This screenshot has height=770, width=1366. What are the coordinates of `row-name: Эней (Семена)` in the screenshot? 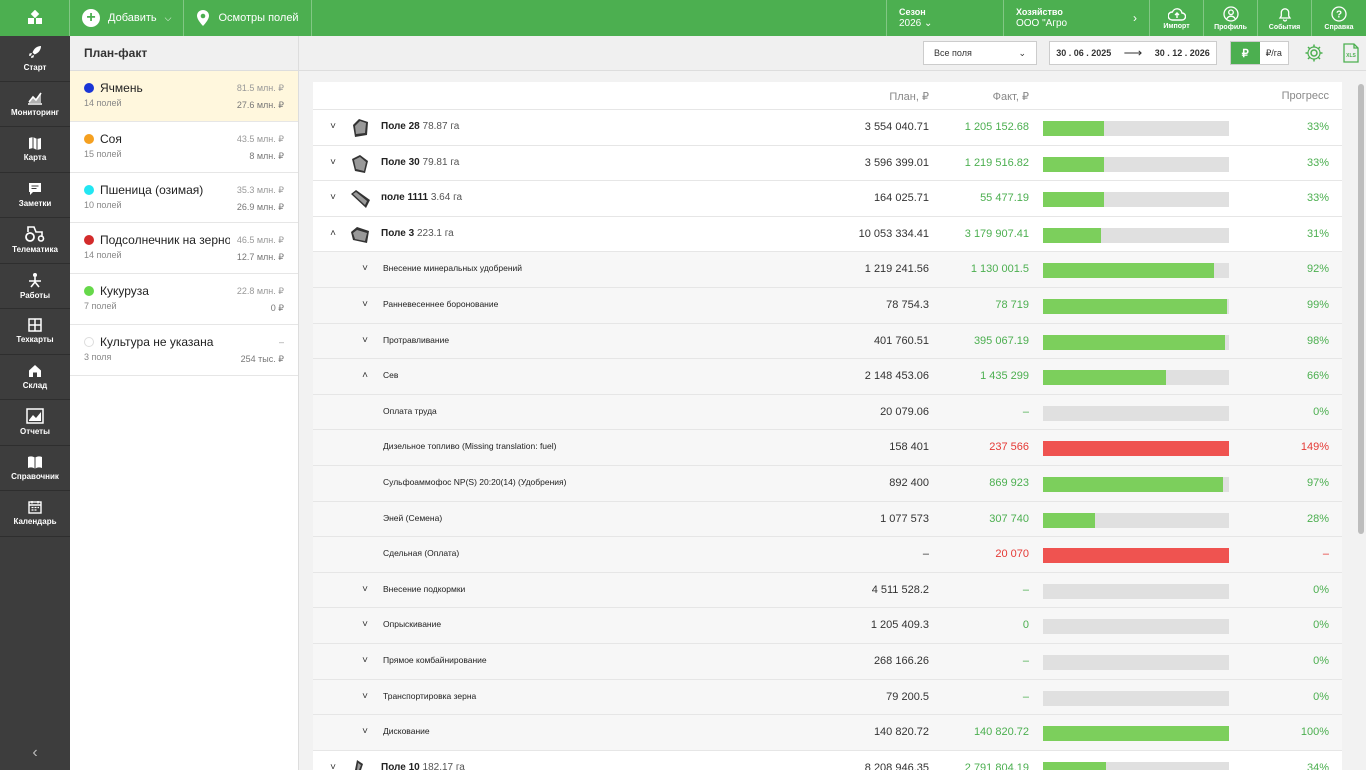 It's located at (413, 517).